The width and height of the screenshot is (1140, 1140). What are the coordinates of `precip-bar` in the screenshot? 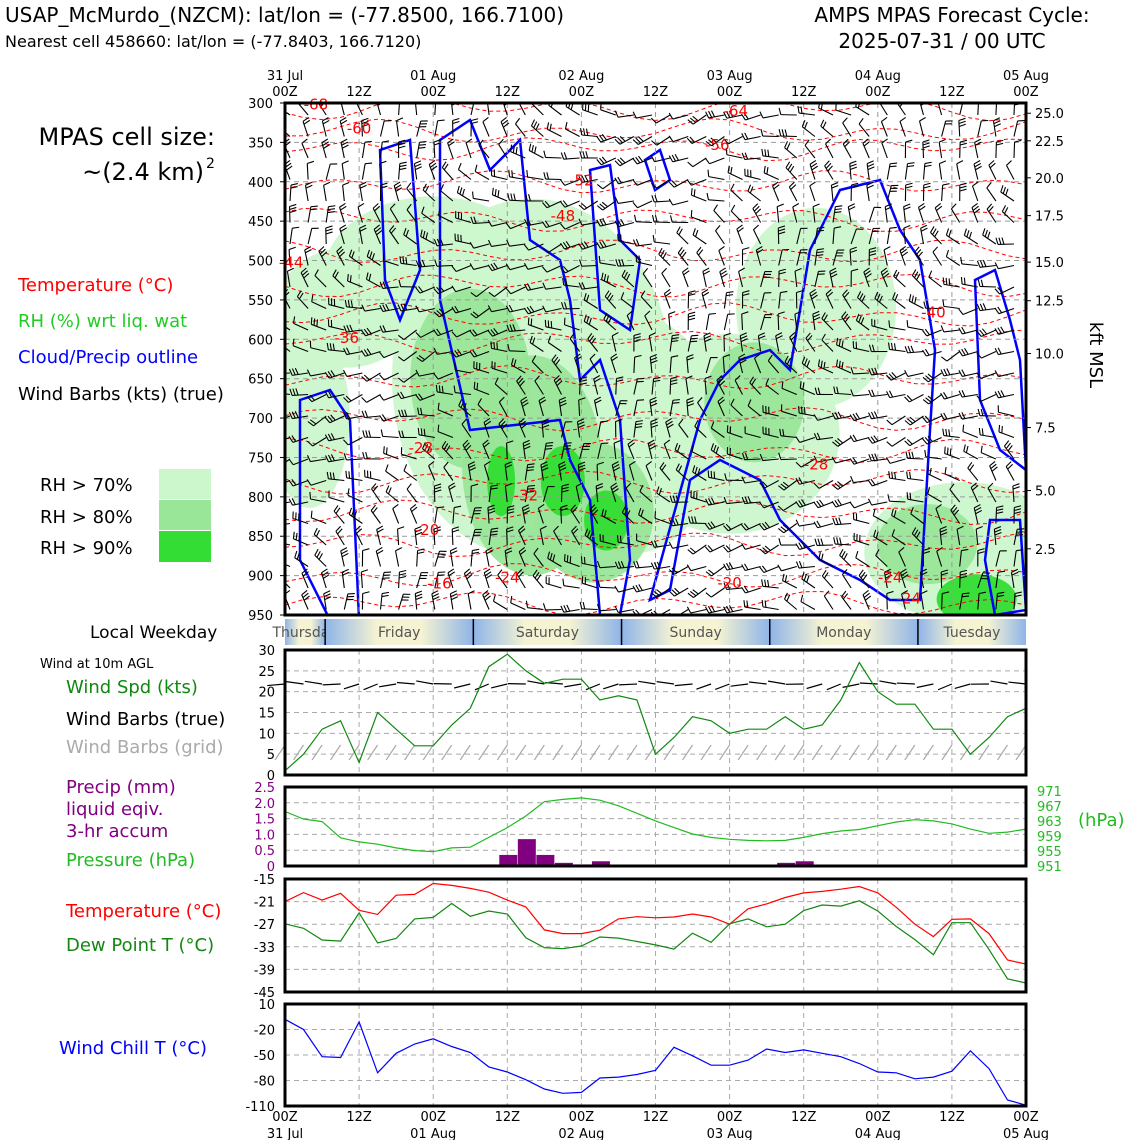 It's located at (600, 863).